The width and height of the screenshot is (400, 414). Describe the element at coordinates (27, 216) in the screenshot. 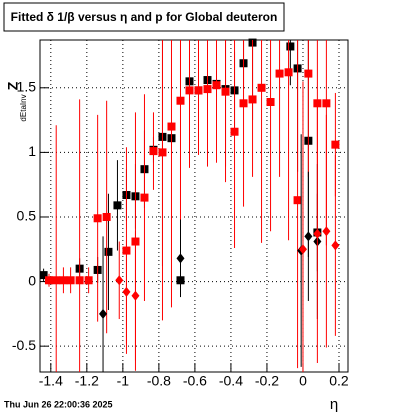

I see `y-tick-label: 0.5` at that location.